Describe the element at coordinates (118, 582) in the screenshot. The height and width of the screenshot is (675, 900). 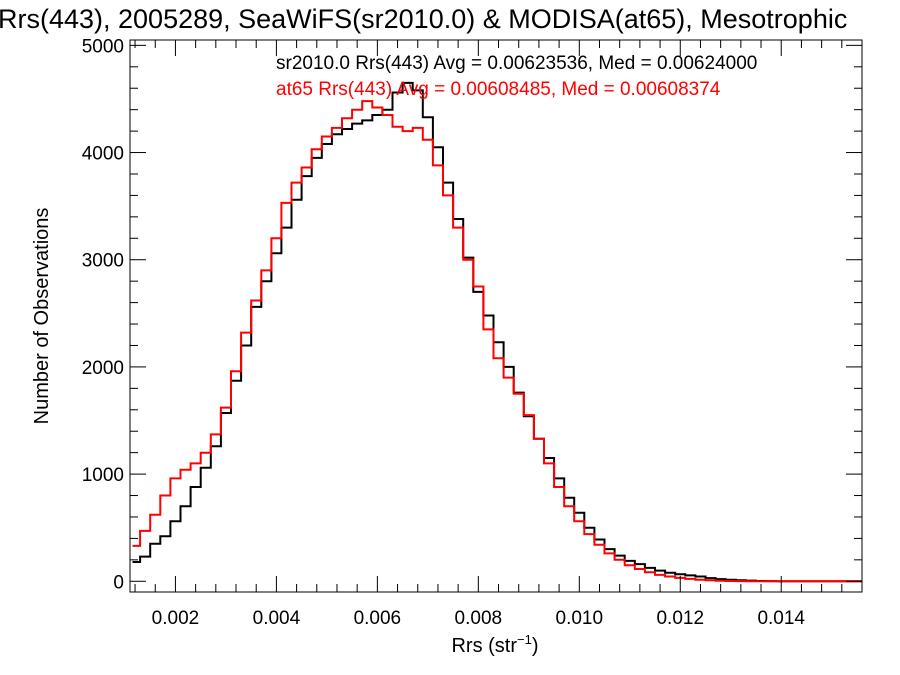
I see `y-tick-label: 0` at that location.